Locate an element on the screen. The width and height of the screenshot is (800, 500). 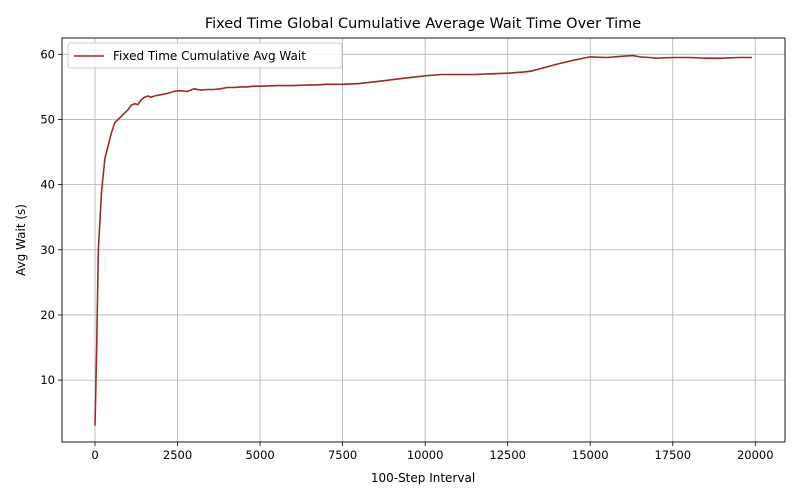
y-tick-label: 30 is located at coordinates (47, 250).